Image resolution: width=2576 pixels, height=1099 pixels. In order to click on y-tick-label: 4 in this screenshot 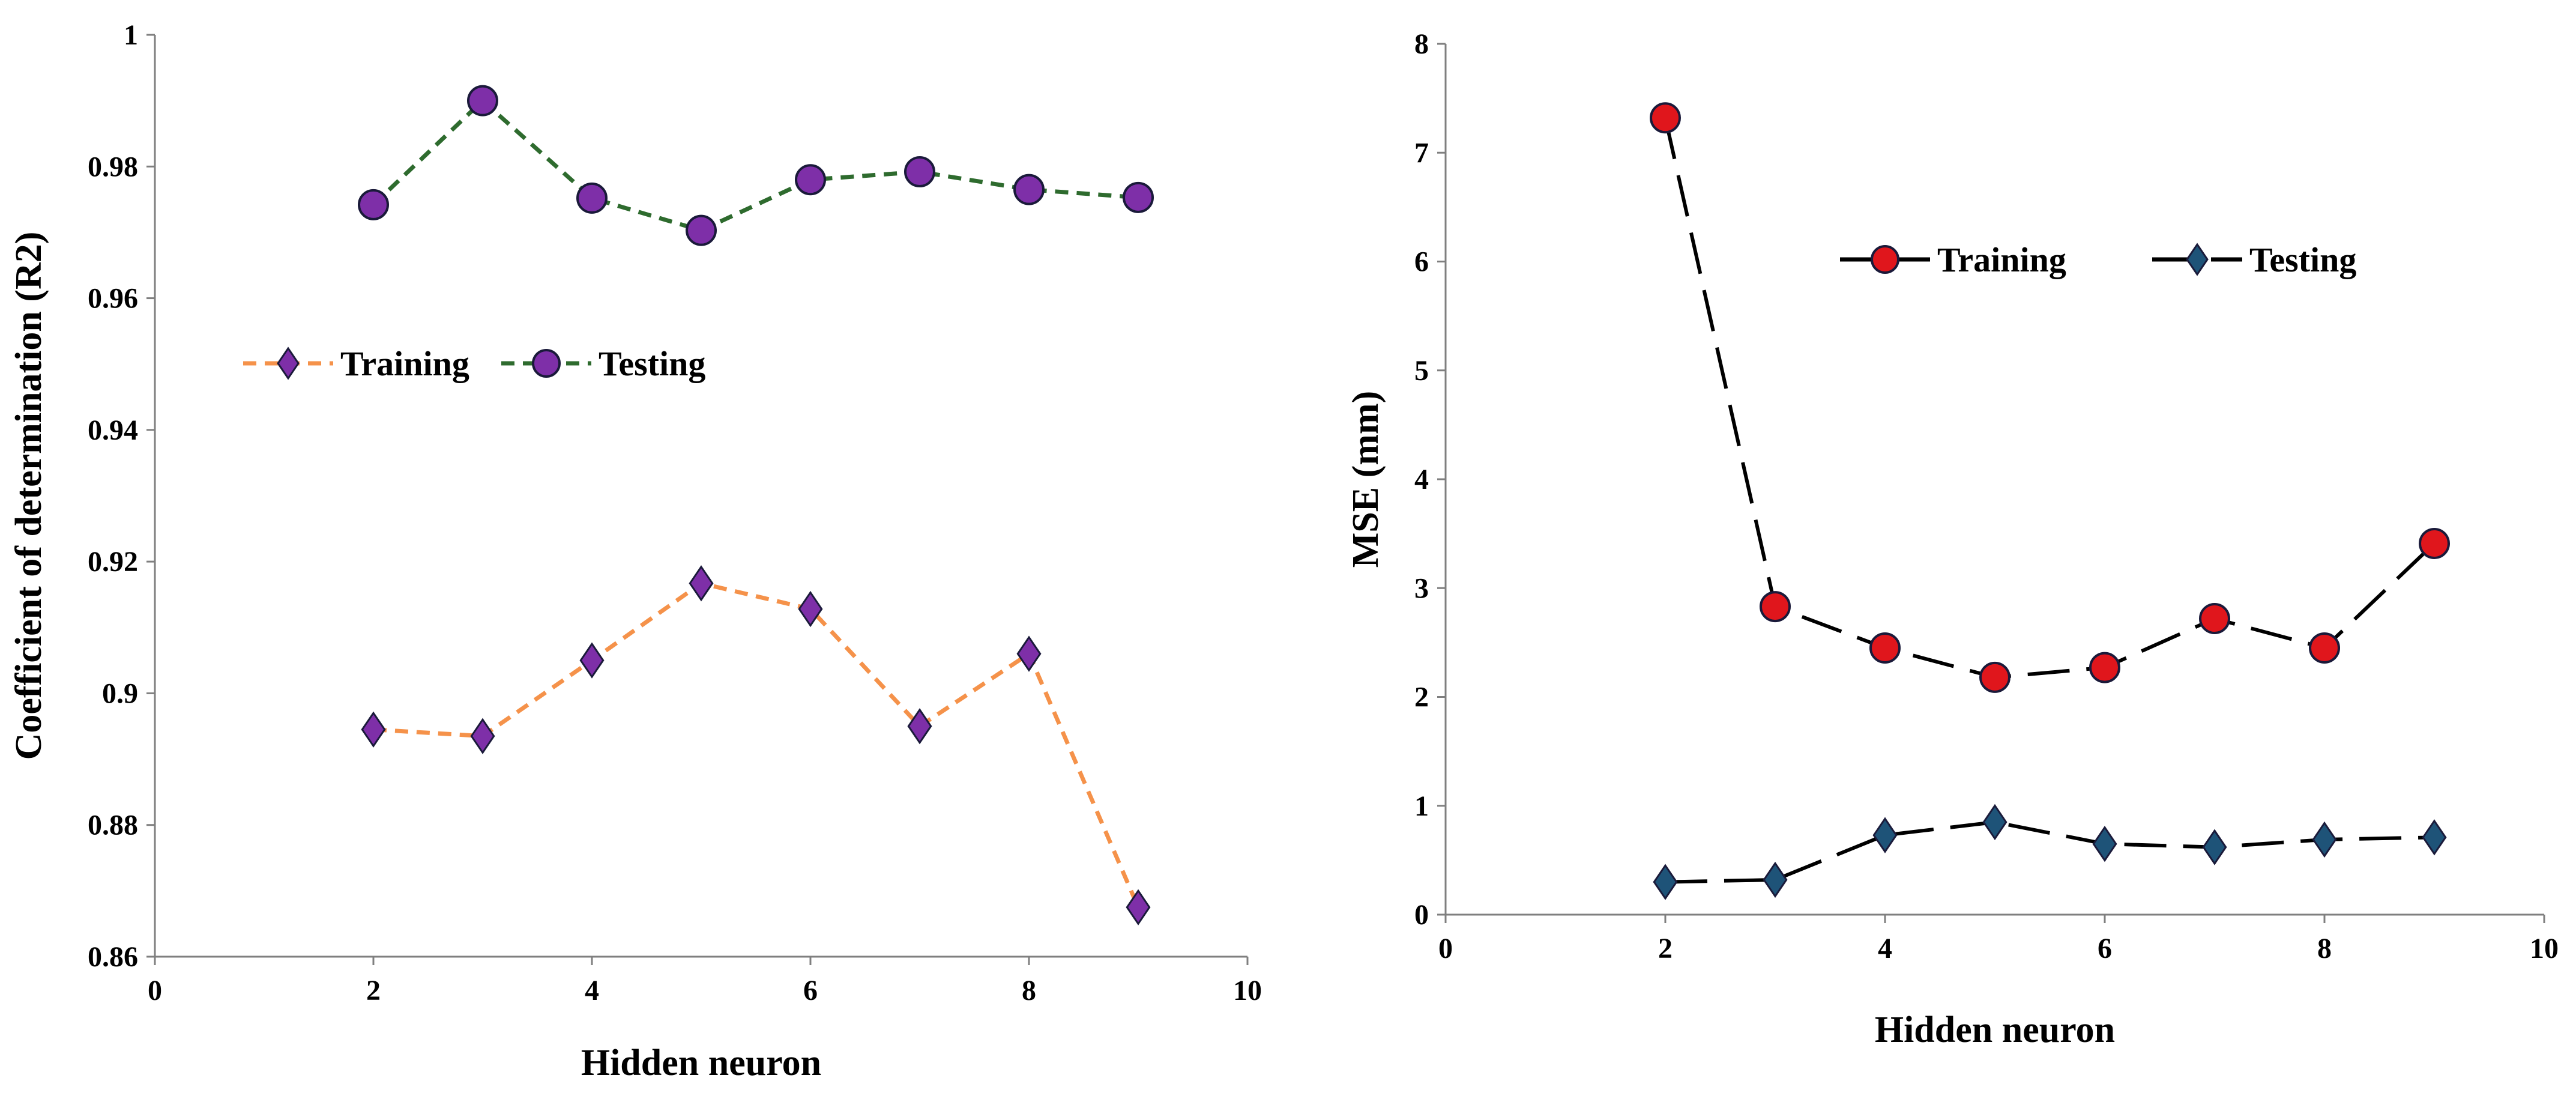, I will do `click(1421, 480)`.